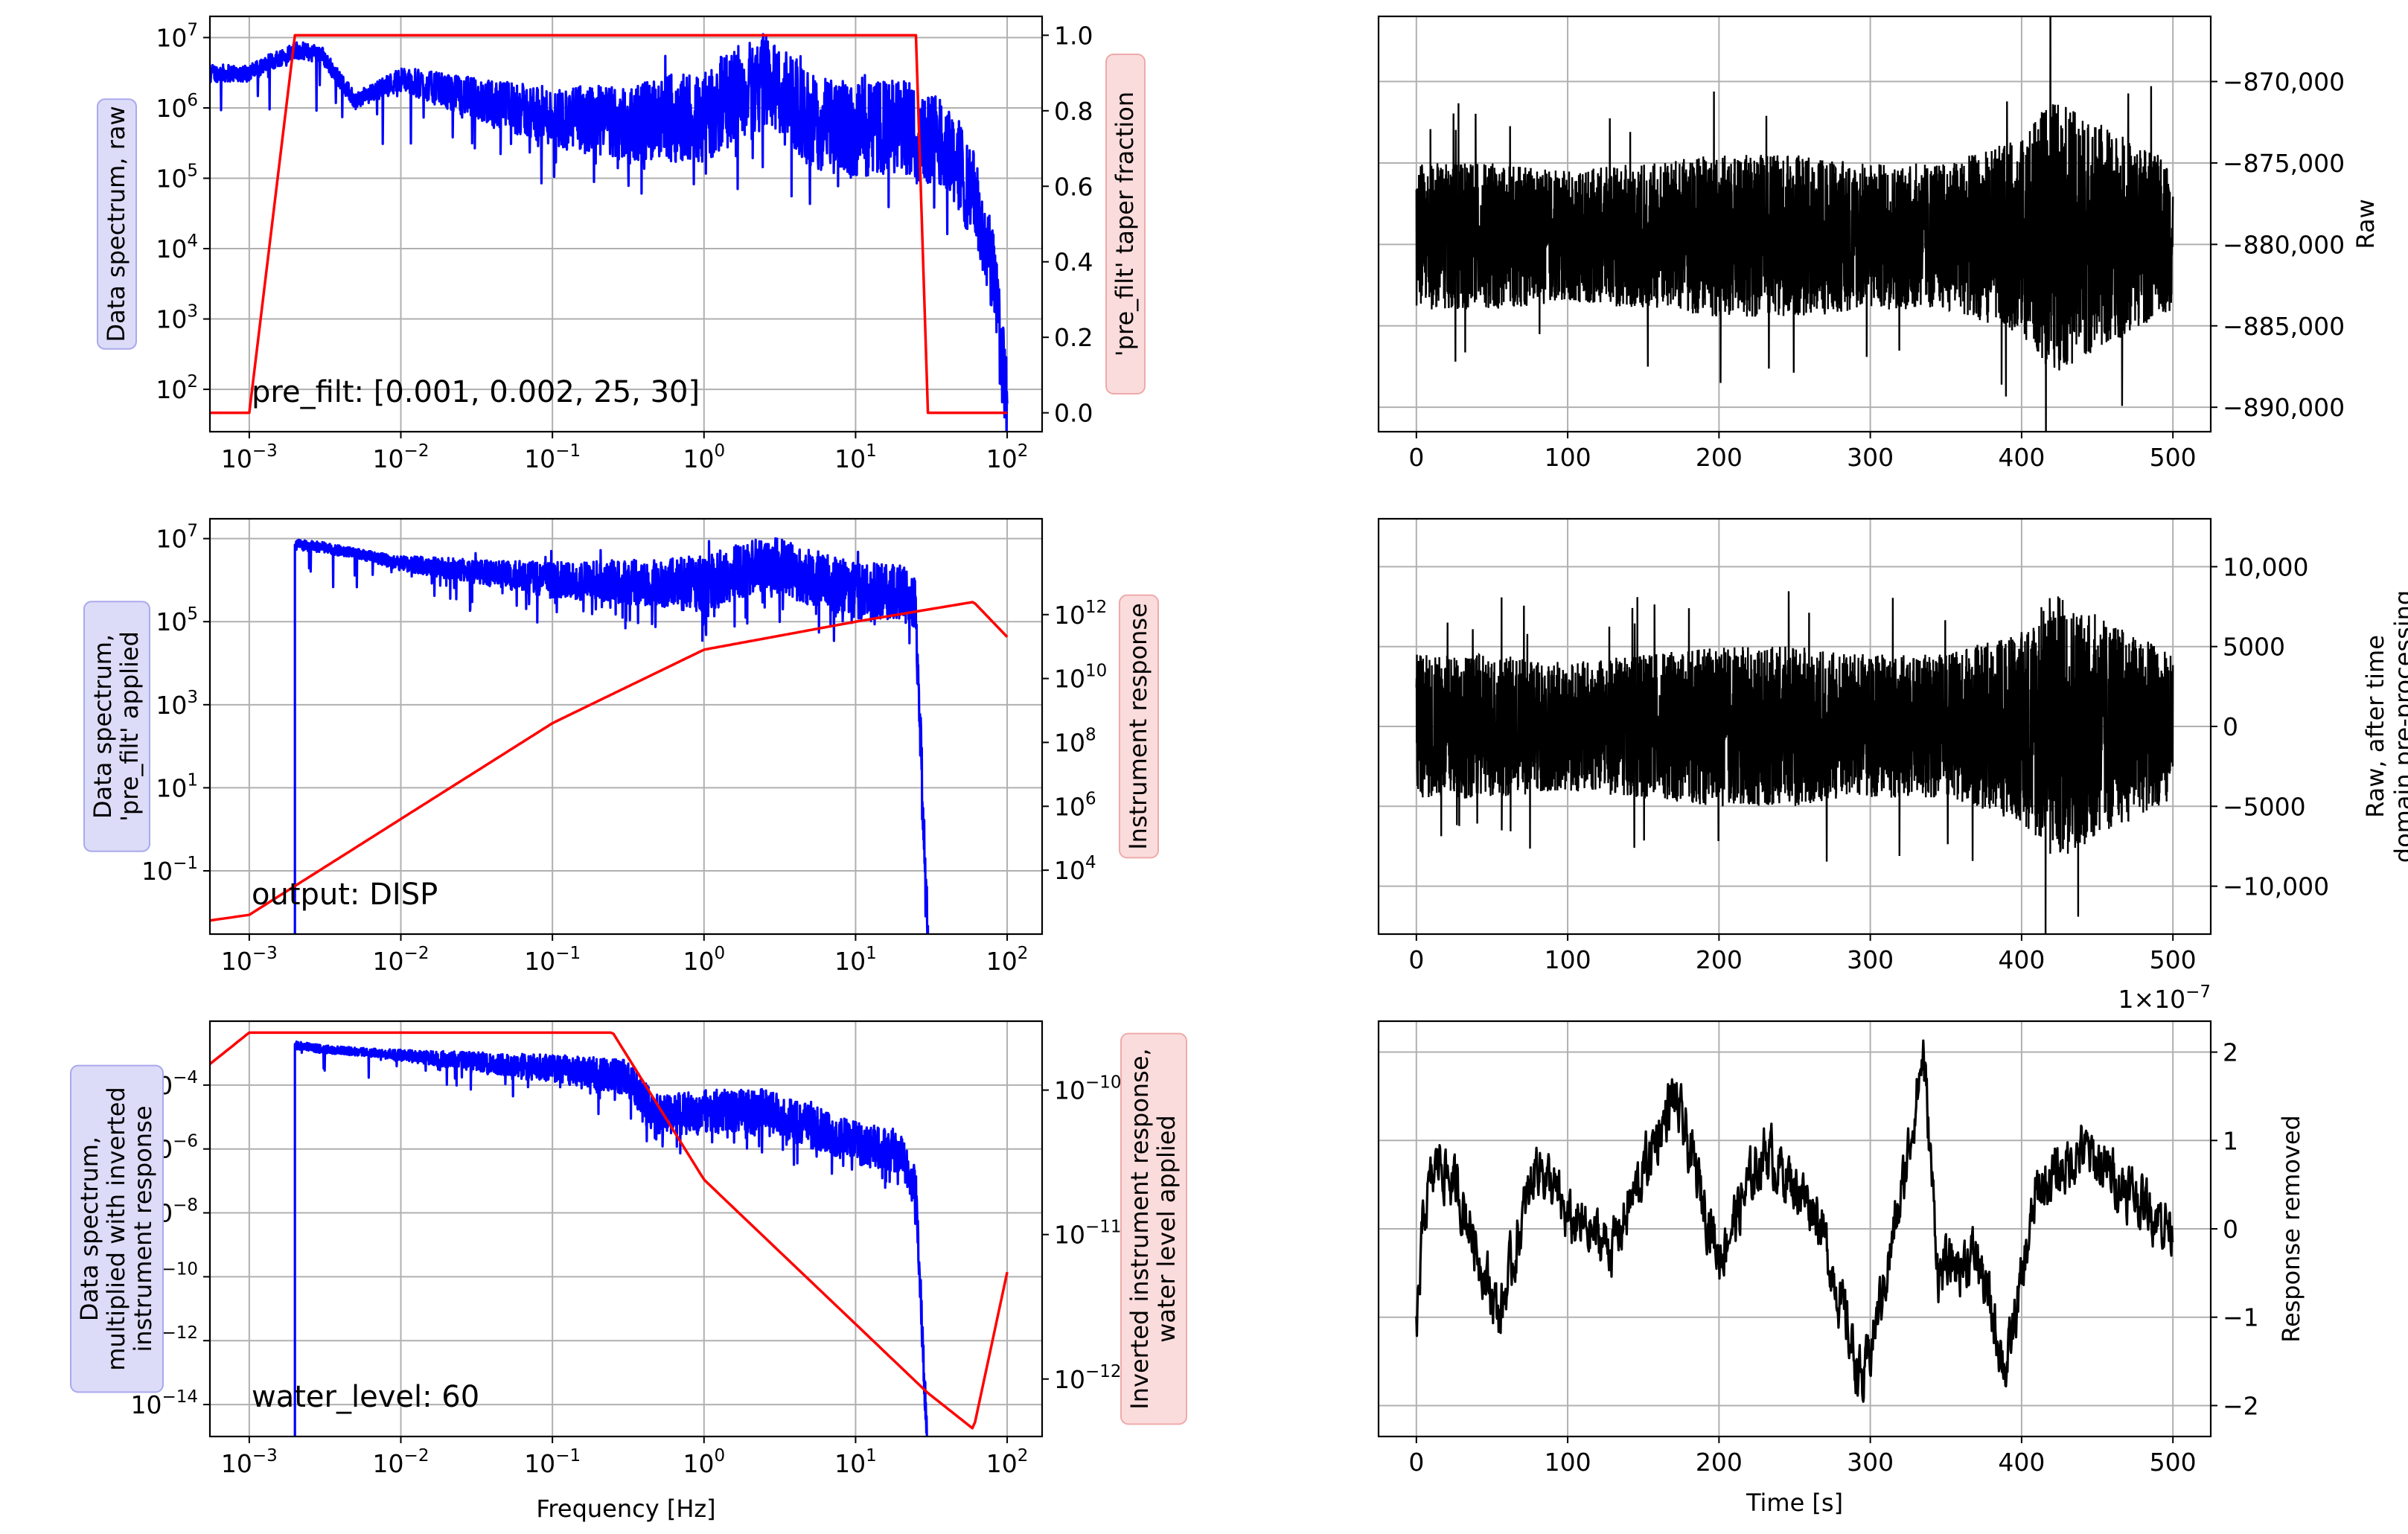 The width and height of the screenshot is (2408, 1534). What do you see at coordinates (1870, 457) in the screenshot?
I see `x-tick-label: 300` at bounding box center [1870, 457].